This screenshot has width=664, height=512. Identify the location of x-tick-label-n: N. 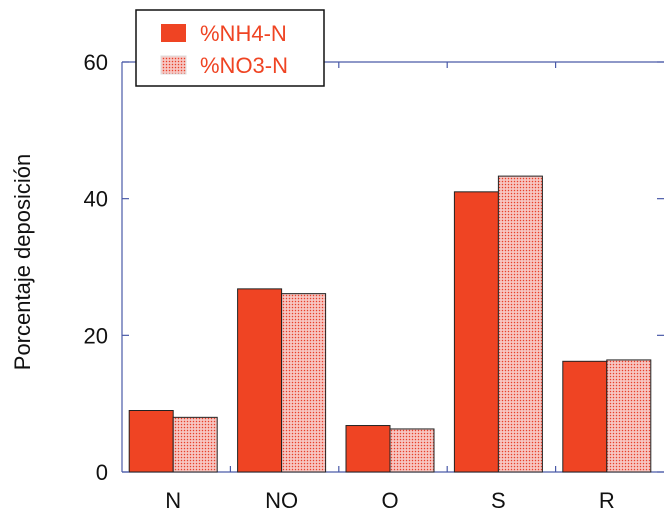
(173, 500).